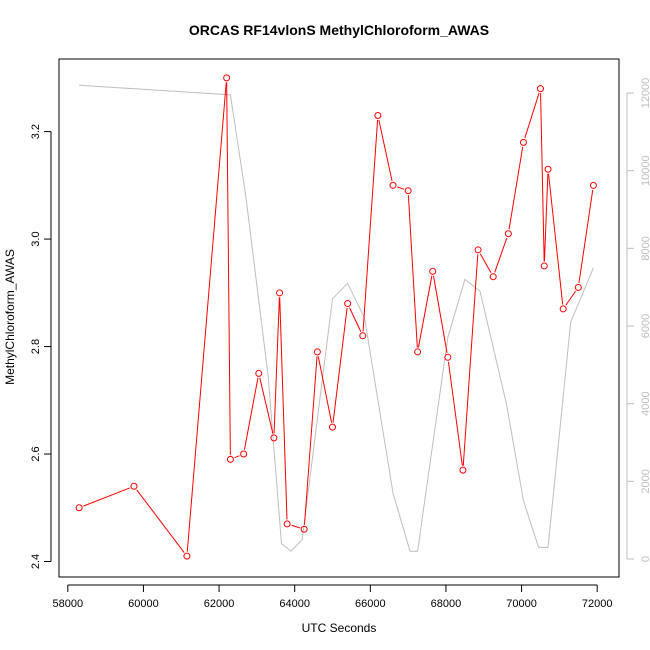 The width and height of the screenshot is (650, 650). I want to click on x-tick-label: 70000, so click(521, 604).